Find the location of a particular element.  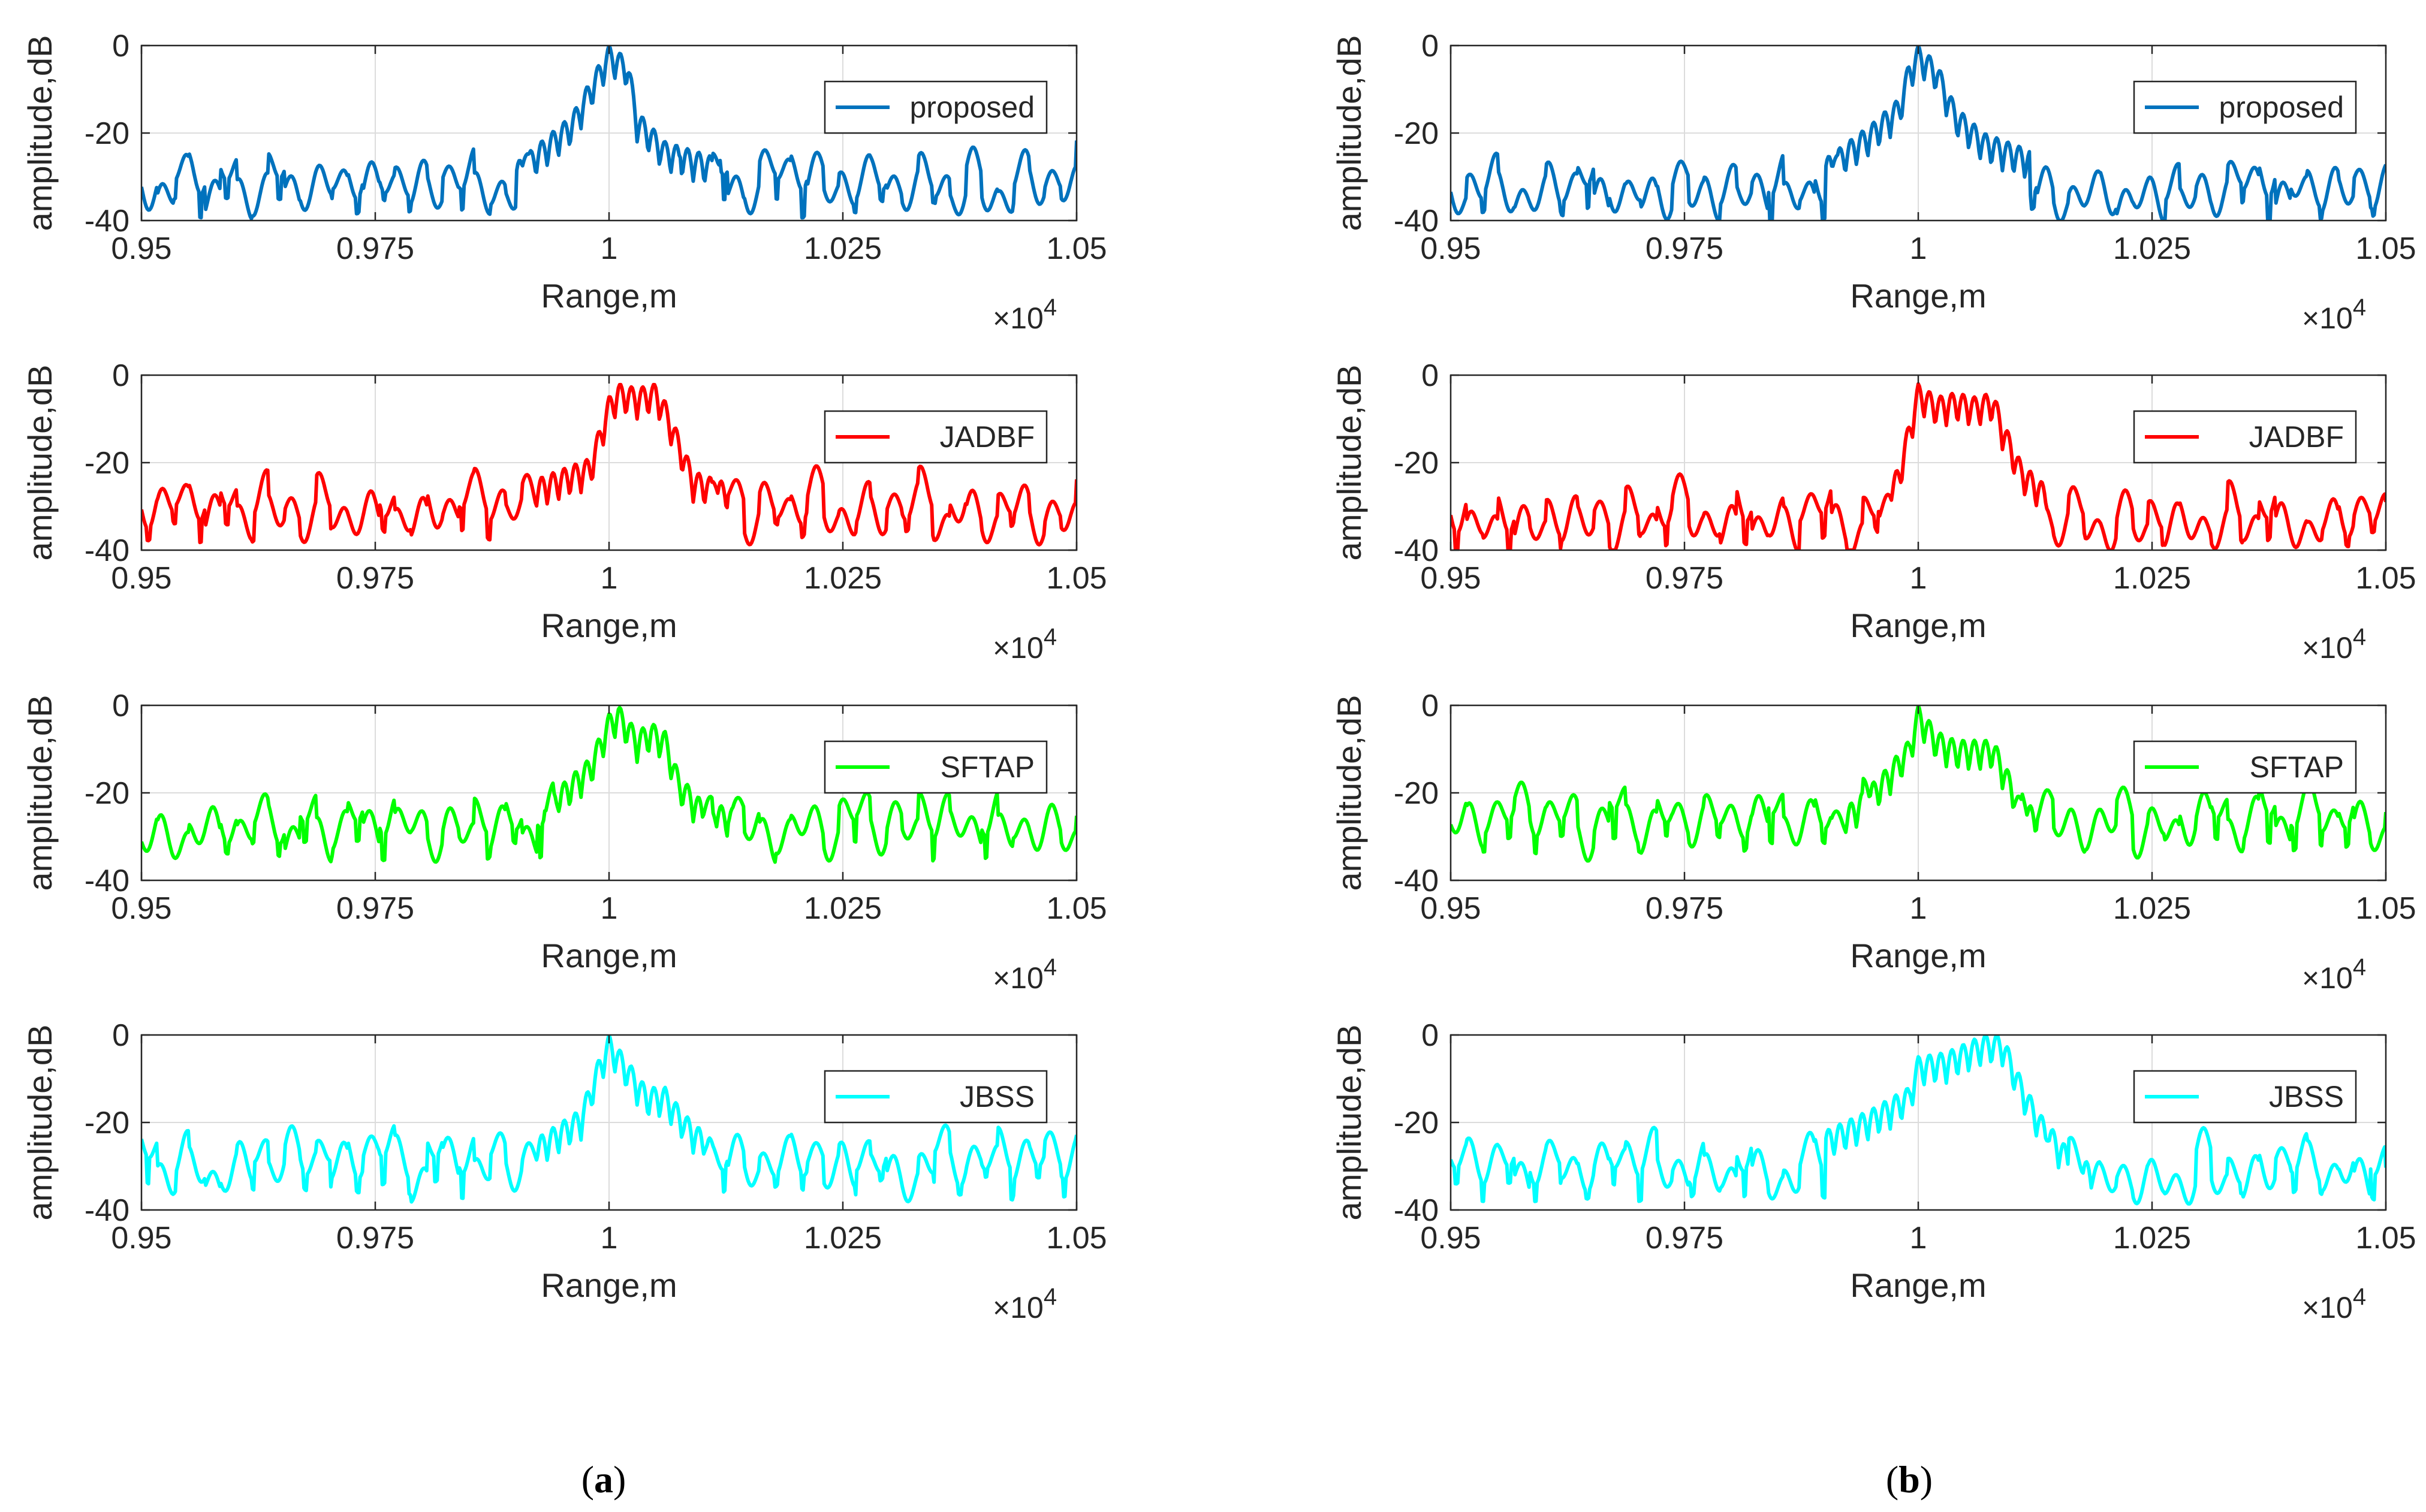

legend-label: JADBF is located at coordinates (2296, 437).